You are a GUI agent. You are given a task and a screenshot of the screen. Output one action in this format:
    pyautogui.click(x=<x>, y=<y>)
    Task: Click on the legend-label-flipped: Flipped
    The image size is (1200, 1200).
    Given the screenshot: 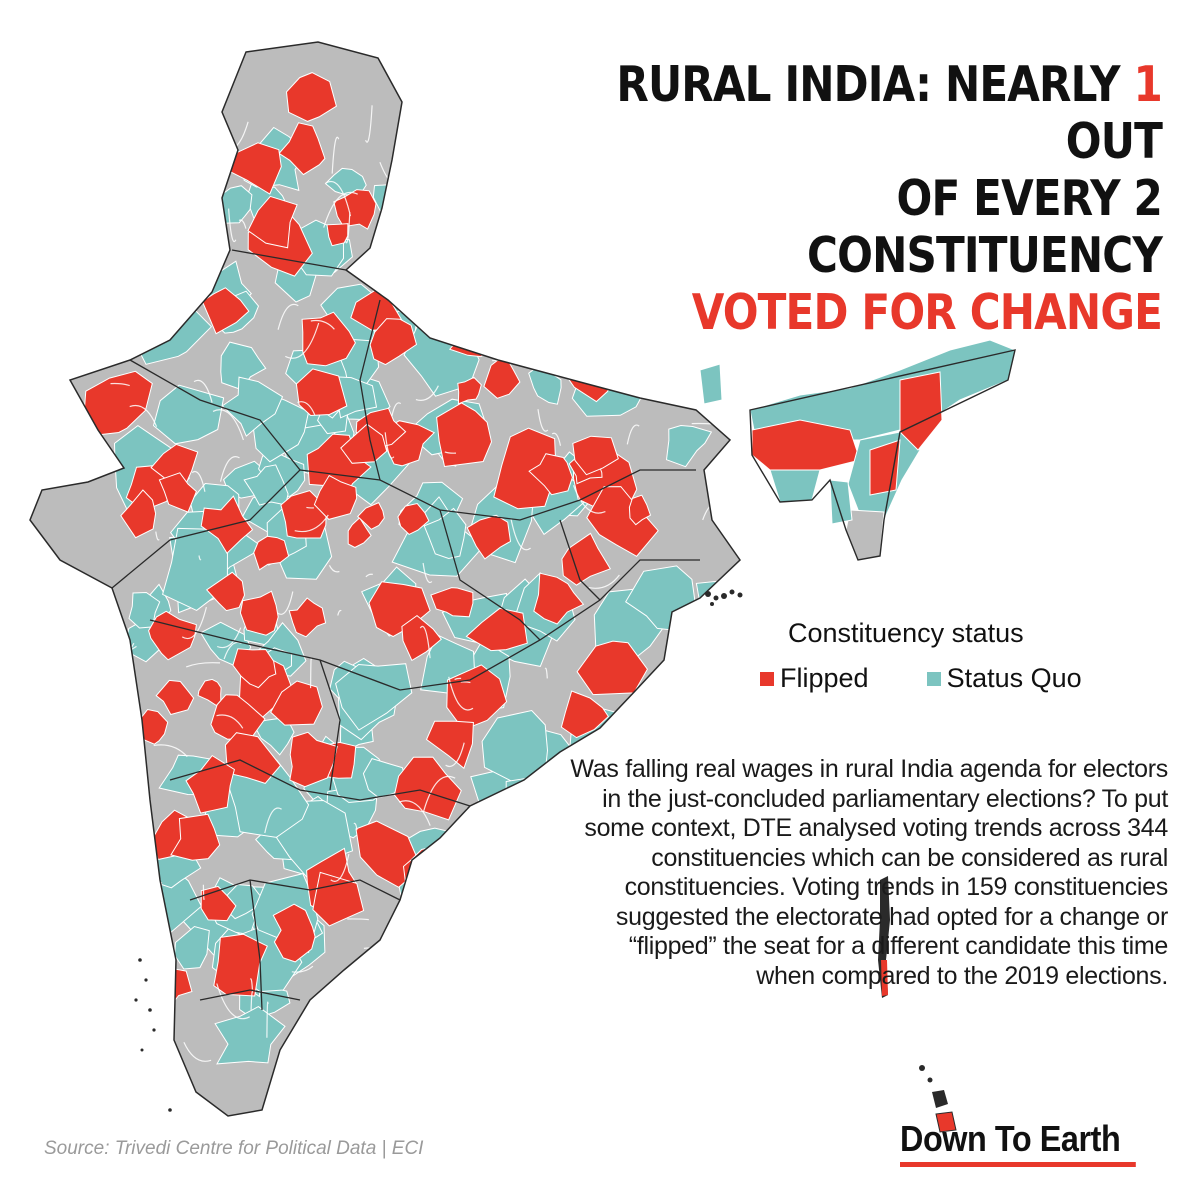 What is the action you would take?
    pyautogui.click(x=824, y=678)
    